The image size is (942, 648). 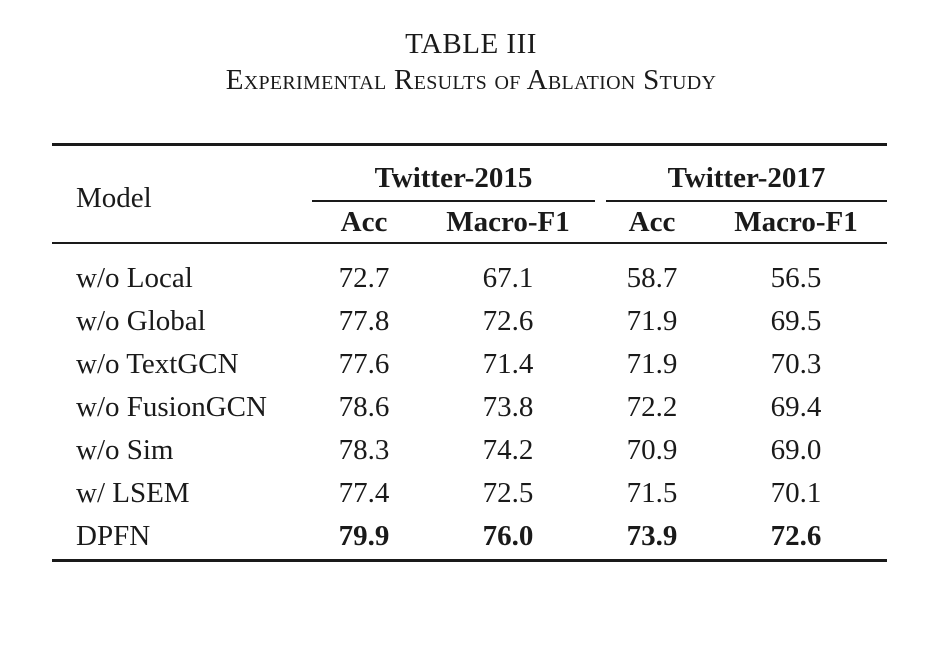 I want to click on row-value: 79.9, so click(x=364, y=536).